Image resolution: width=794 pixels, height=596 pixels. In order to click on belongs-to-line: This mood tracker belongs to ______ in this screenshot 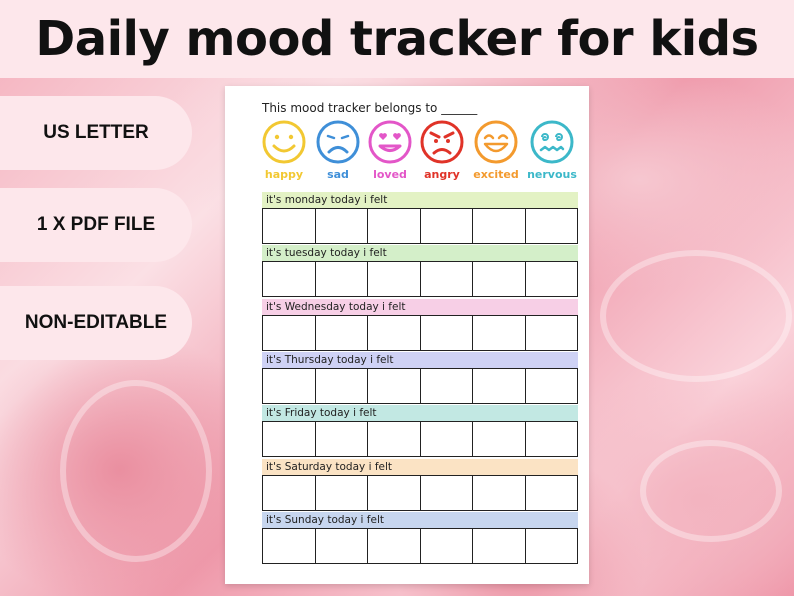, I will do `click(370, 108)`.